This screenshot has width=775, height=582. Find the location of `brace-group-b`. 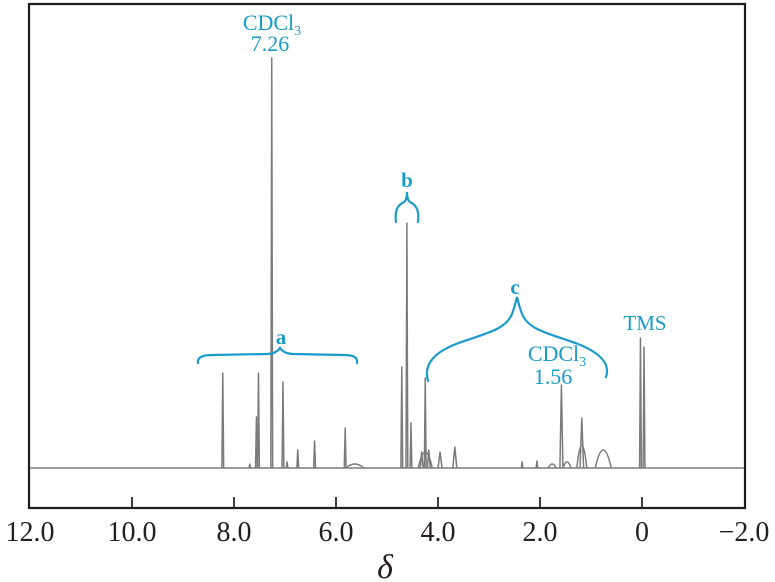

brace-group-b is located at coordinates (407, 207).